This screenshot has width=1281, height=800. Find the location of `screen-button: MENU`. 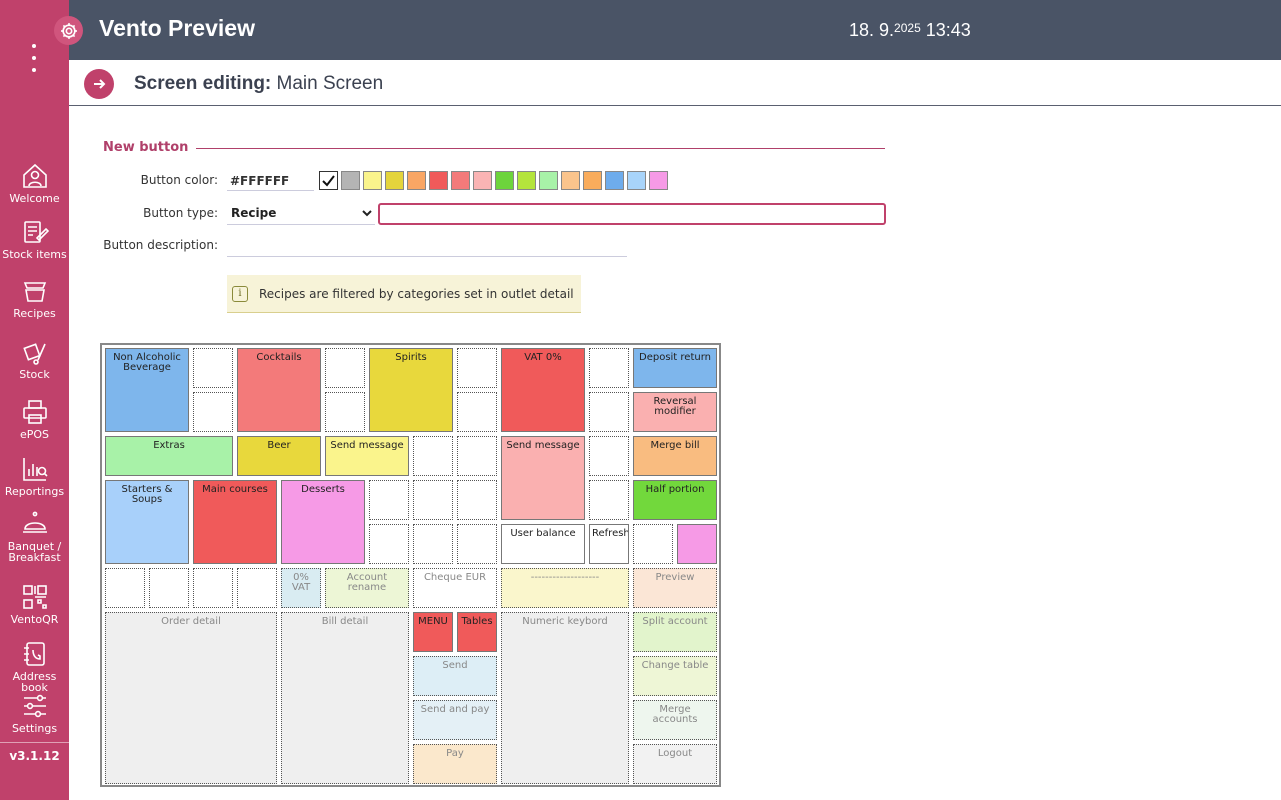

screen-button: MENU is located at coordinates (433, 632).